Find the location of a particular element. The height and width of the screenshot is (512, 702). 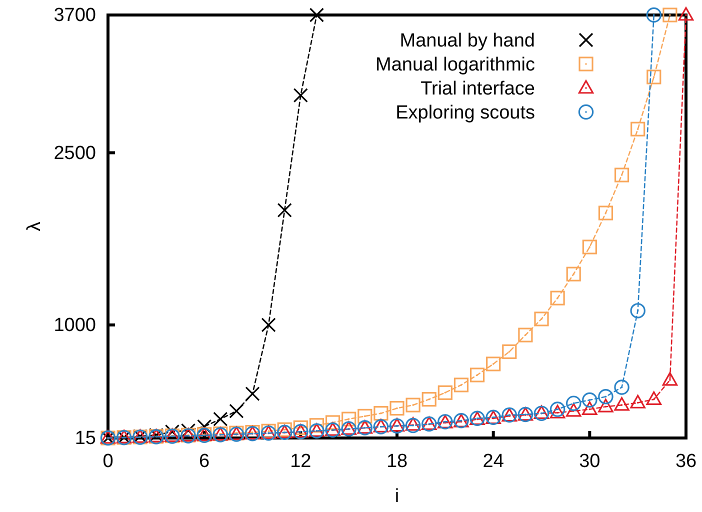

x-tick-label: 30 is located at coordinates (589, 461).